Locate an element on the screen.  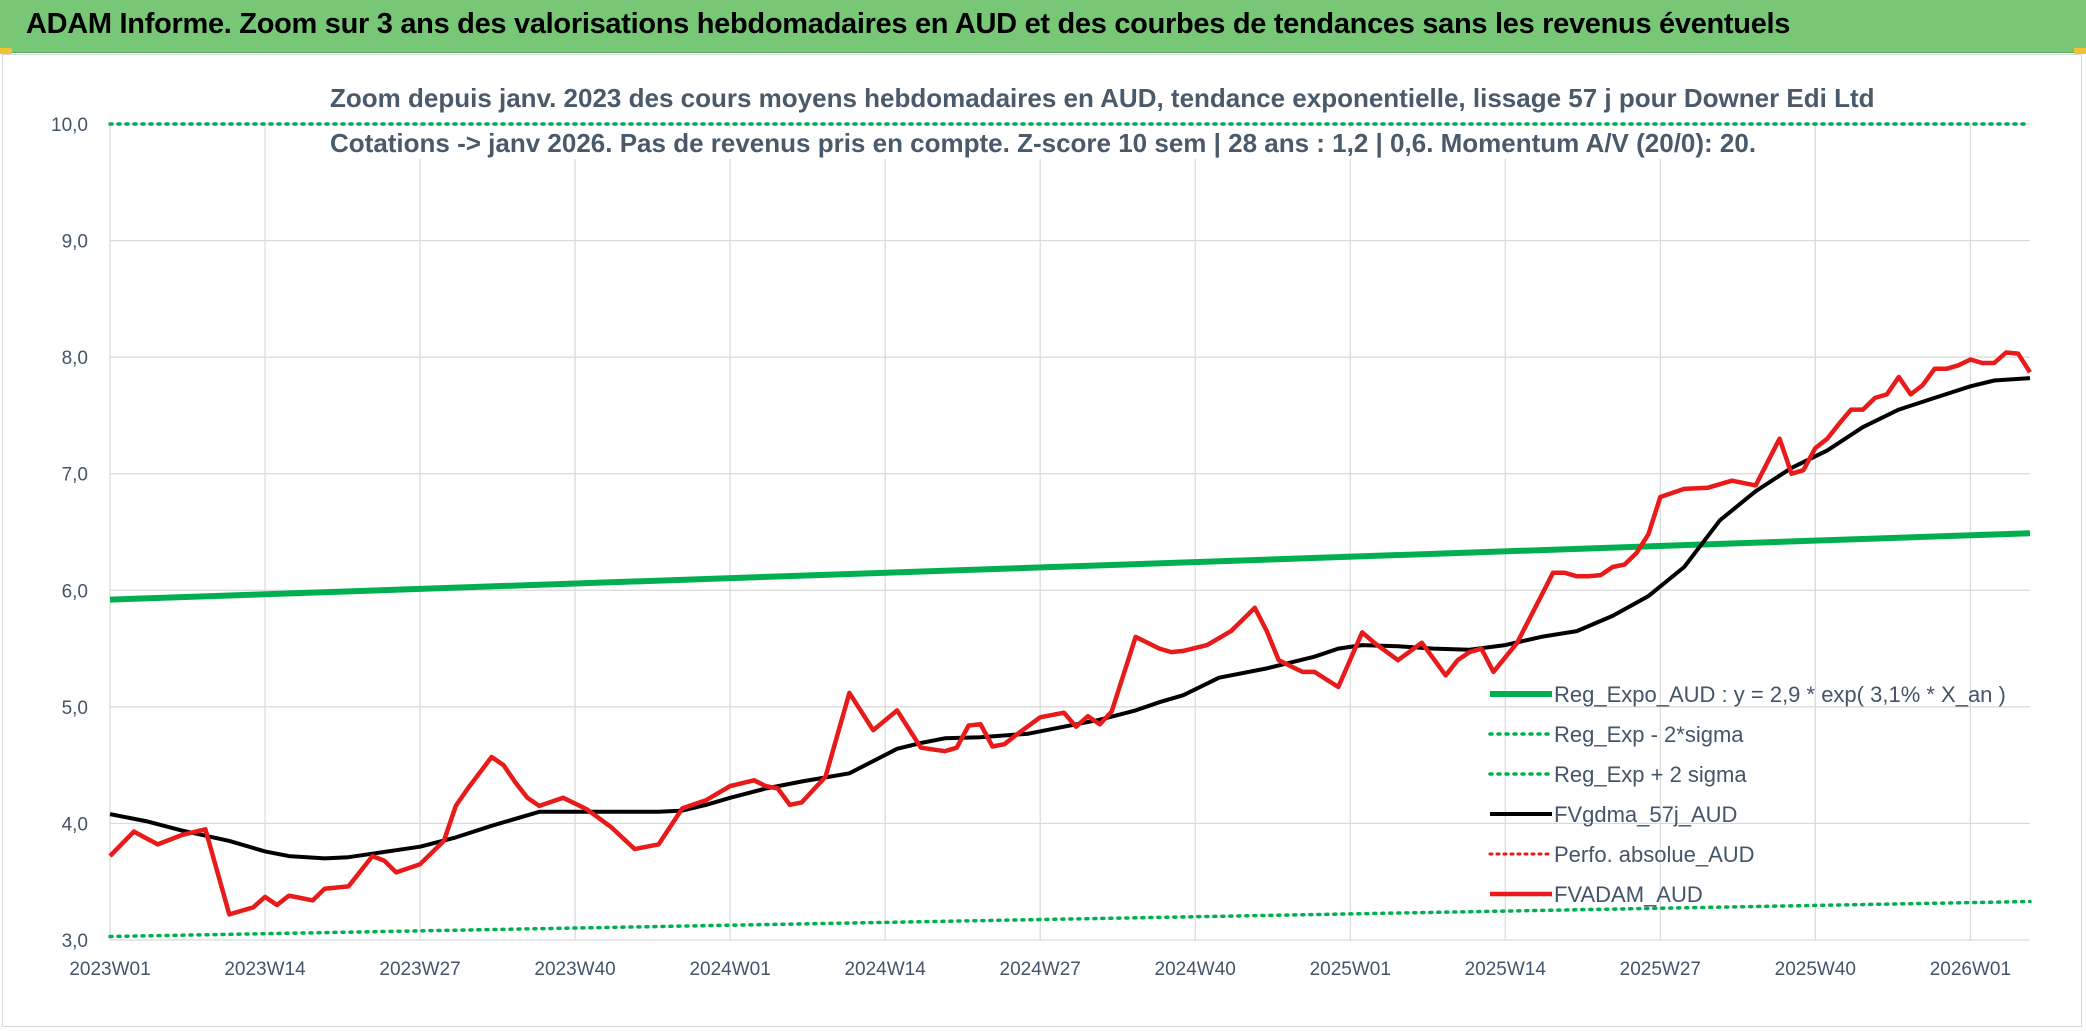
legend-label: Perfo. absolue_AUD is located at coordinates (1654, 854).